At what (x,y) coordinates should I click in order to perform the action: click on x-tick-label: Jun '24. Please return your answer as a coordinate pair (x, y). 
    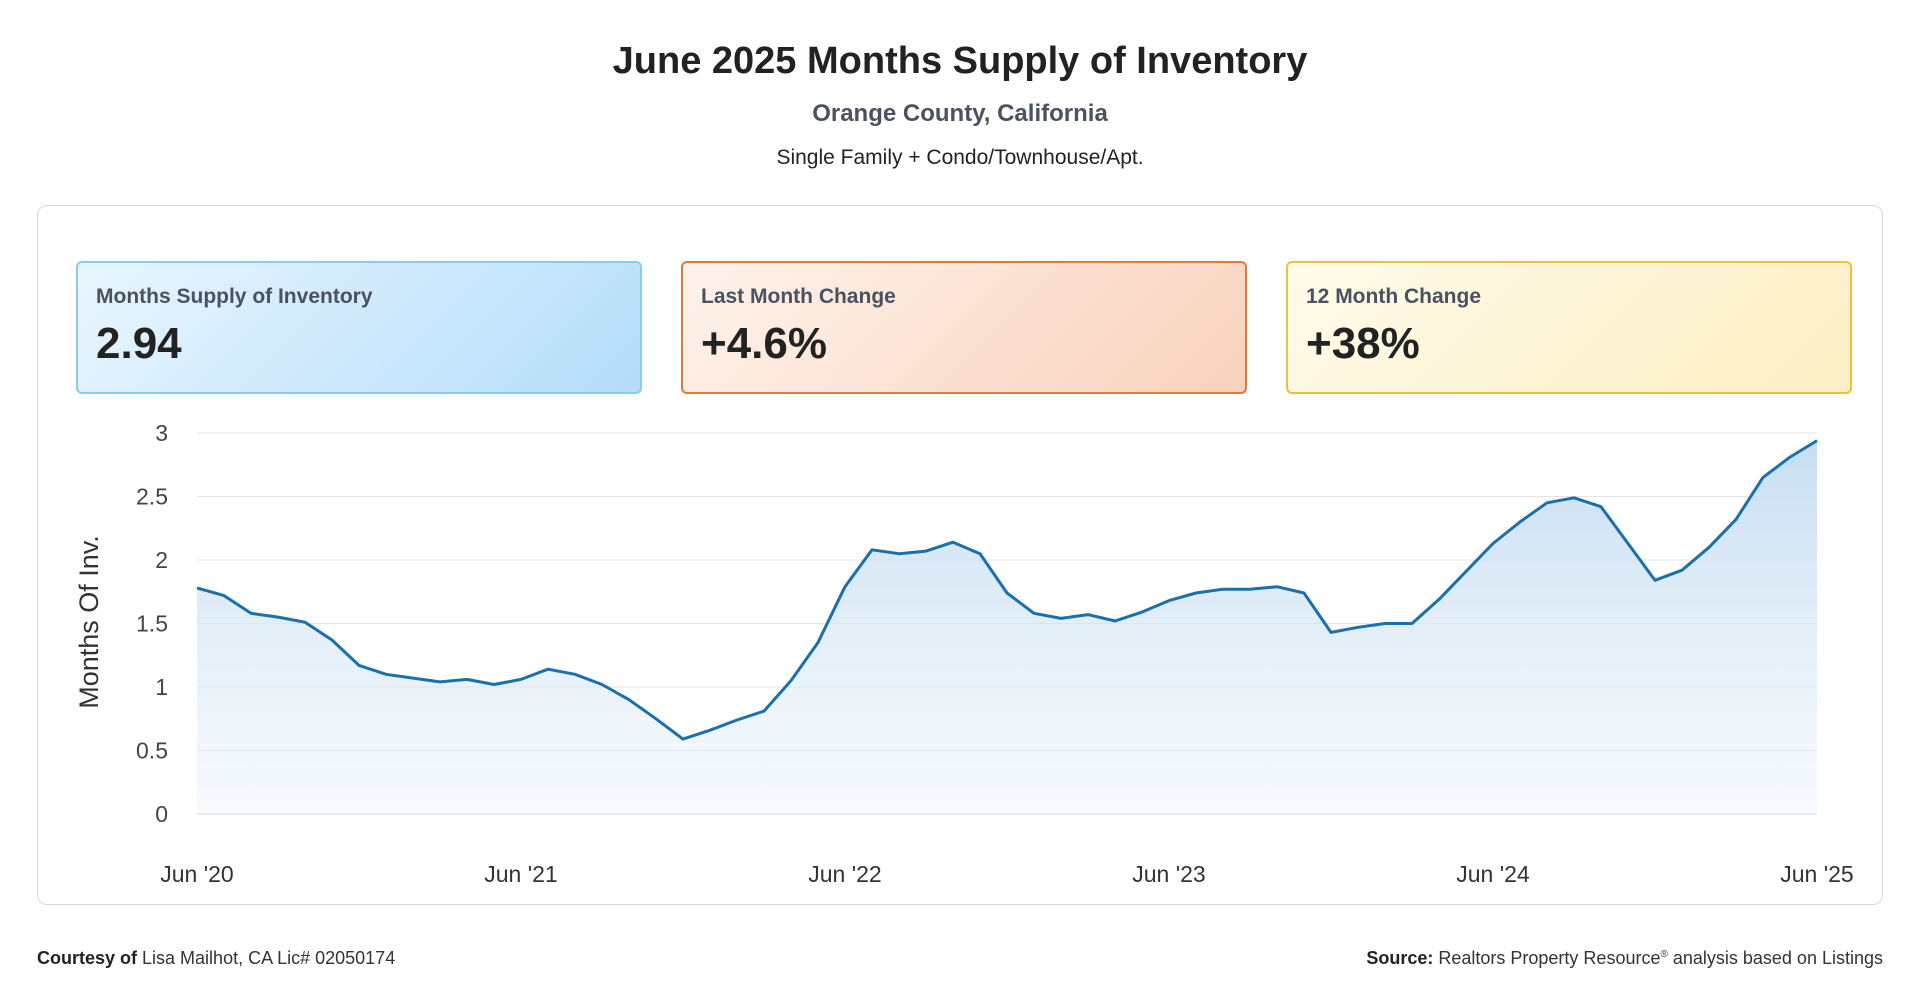
    Looking at the image, I should click on (1493, 874).